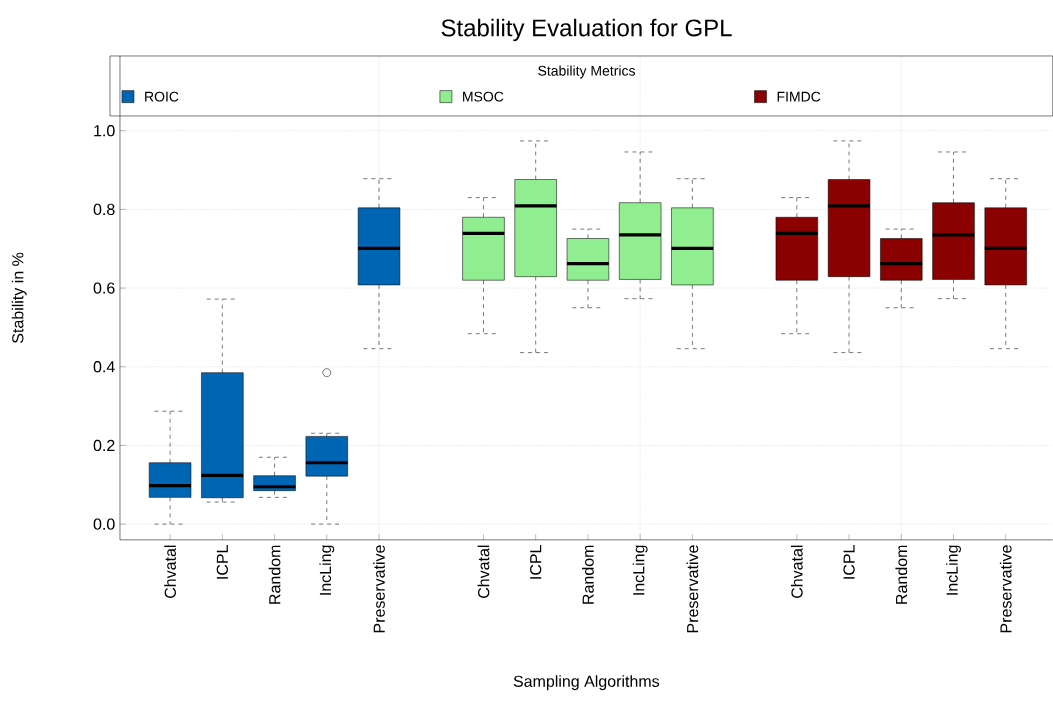 This screenshot has width=1053, height=716. What do you see at coordinates (104, 209) in the screenshot?
I see `y-tick-label: 0.8` at bounding box center [104, 209].